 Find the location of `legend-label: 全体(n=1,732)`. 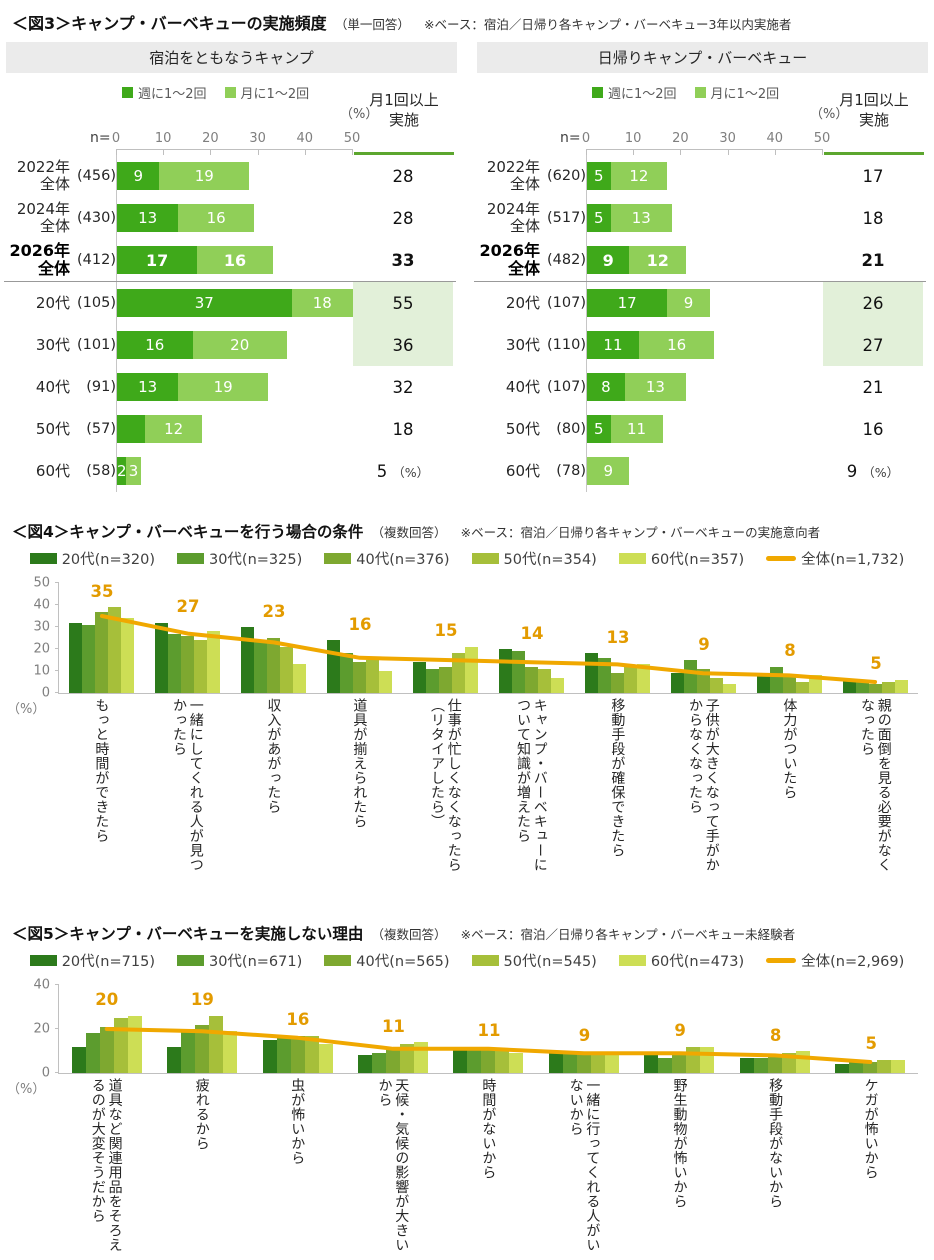

legend-label: 全体(n=1,732) is located at coordinates (853, 560).